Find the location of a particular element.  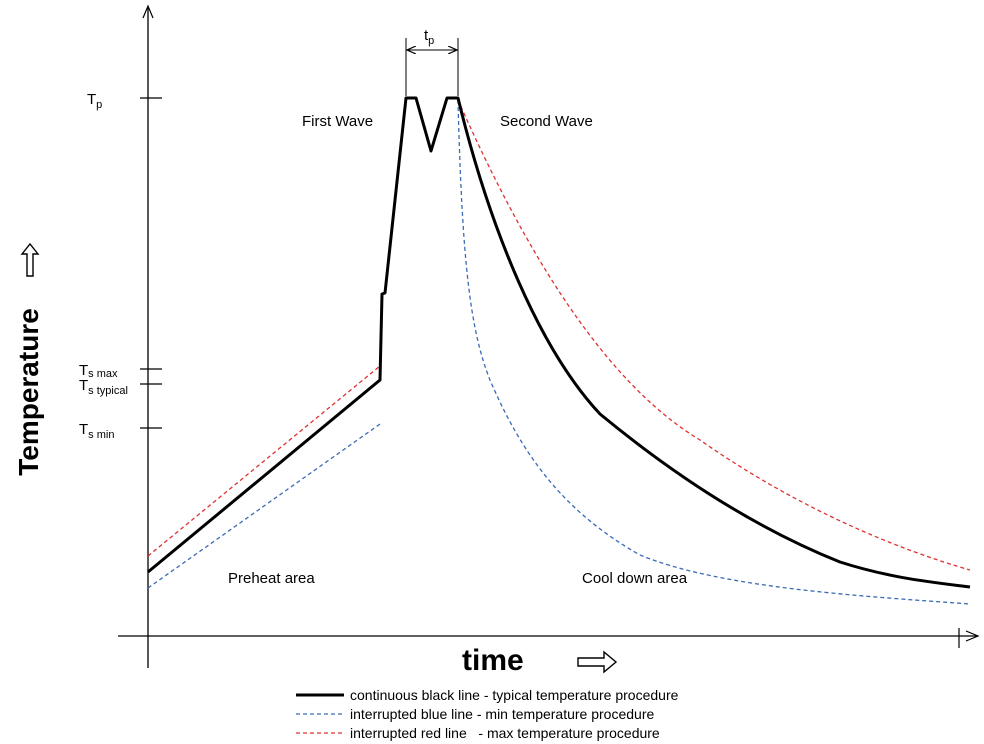

region-label-cool-down: Cool down area is located at coordinates (635, 578).